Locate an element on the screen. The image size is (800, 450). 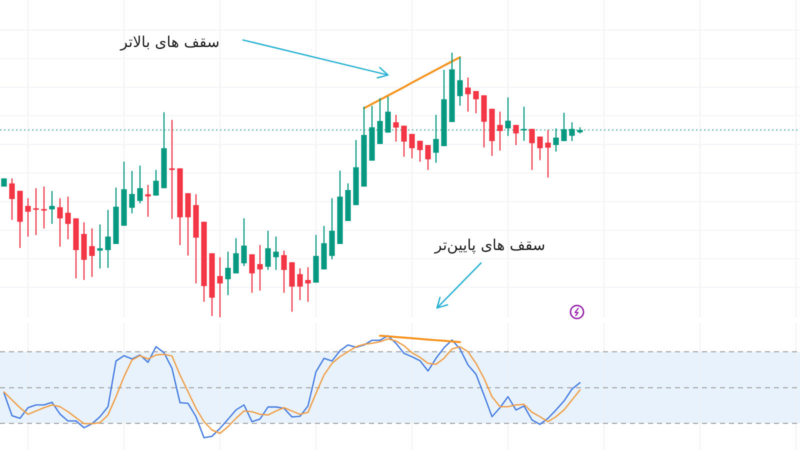
text: سقف های بالاتر is located at coordinates (169, 42).